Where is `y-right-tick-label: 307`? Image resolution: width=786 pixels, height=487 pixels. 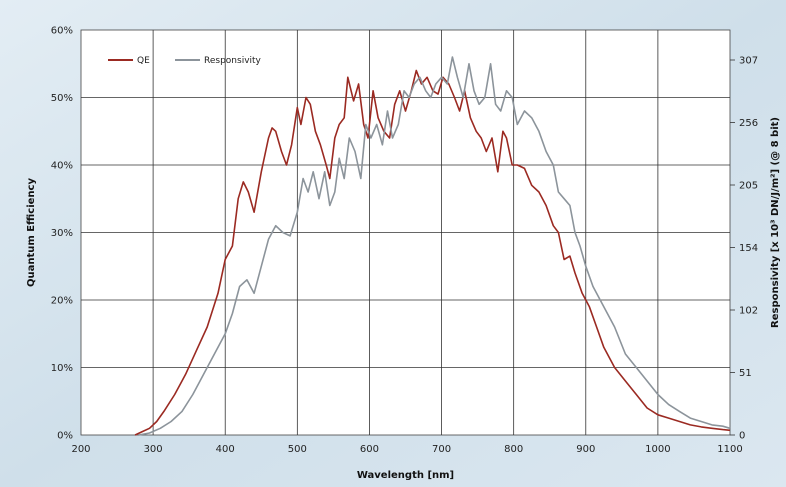
y-right-tick-label: 307 is located at coordinates (748, 61).